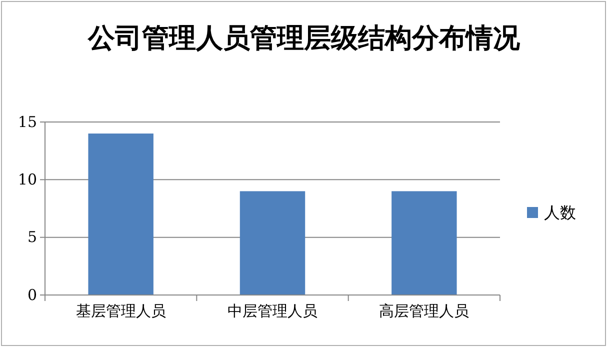 This screenshot has width=608, height=348. Describe the element at coordinates (27, 121) in the screenshot. I see `y-tick-label: 15` at that location.